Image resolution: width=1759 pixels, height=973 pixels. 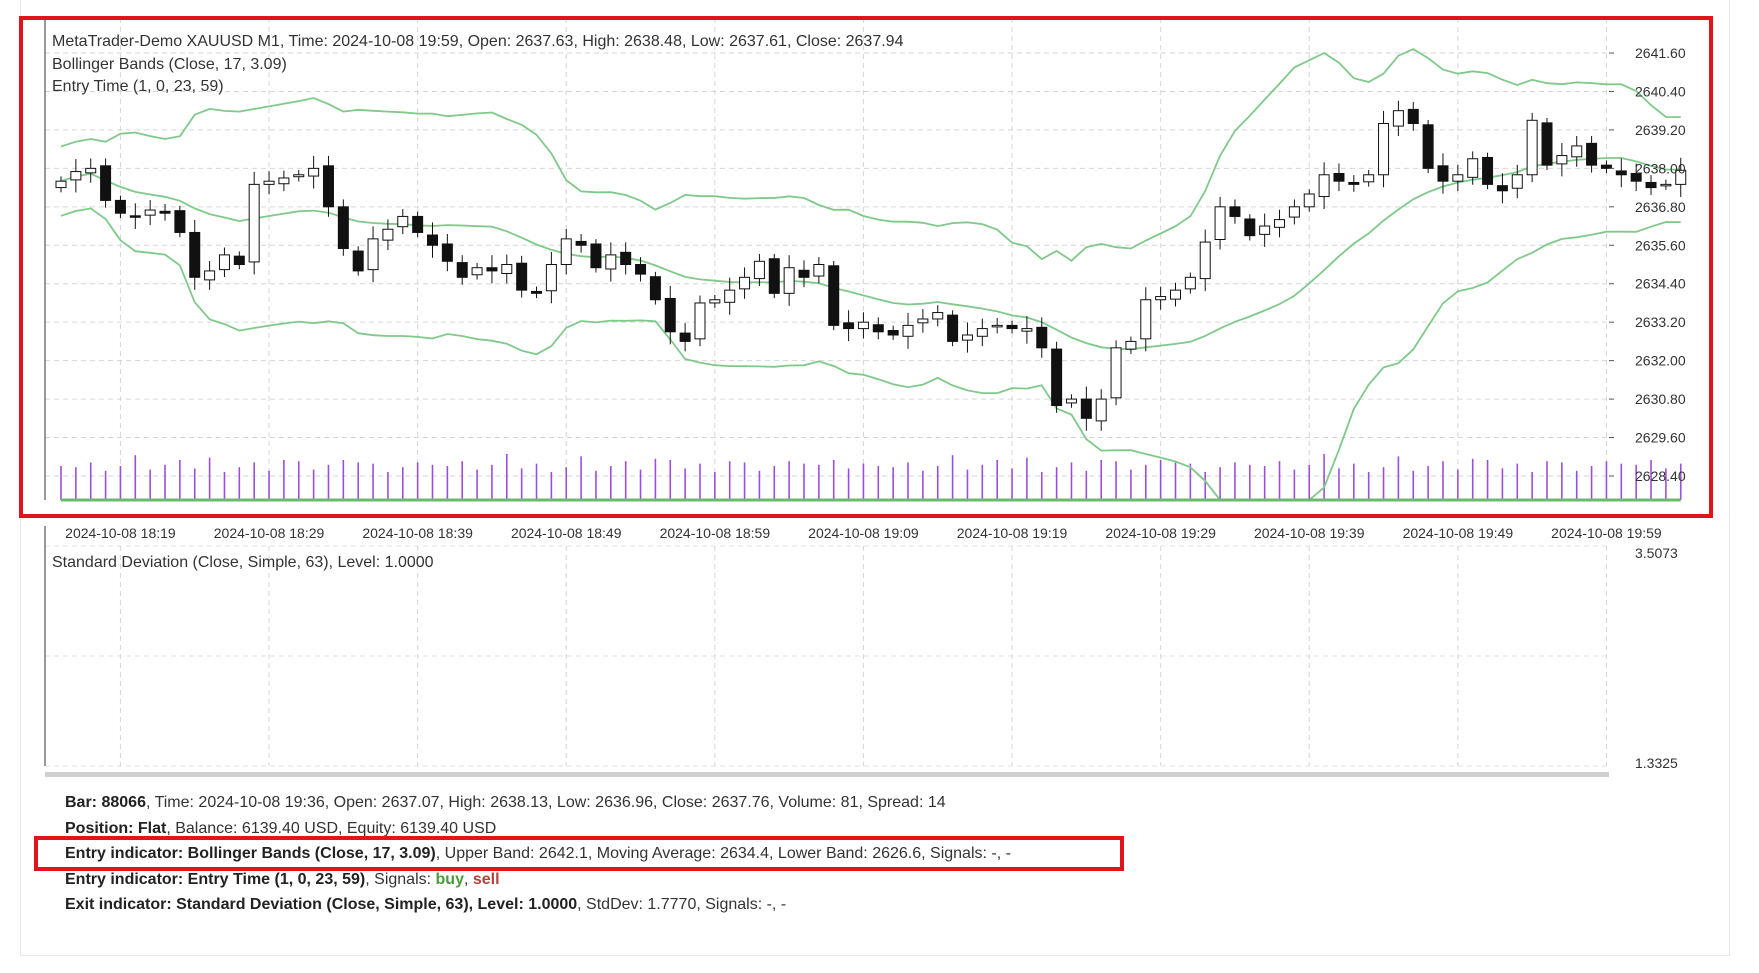 What do you see at coordinates (827, 774) in the screenshot?
I see `horizontal-scrollbar` at bounding box center [827, 774].